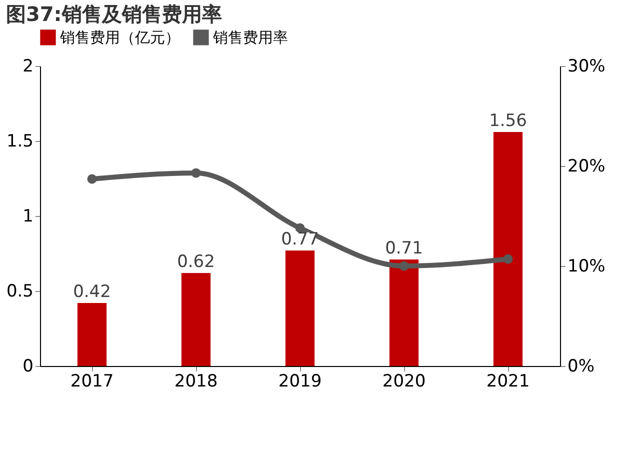 The image size is (640, 468). I want to click on data-label: 0.77, so click(300, 240).